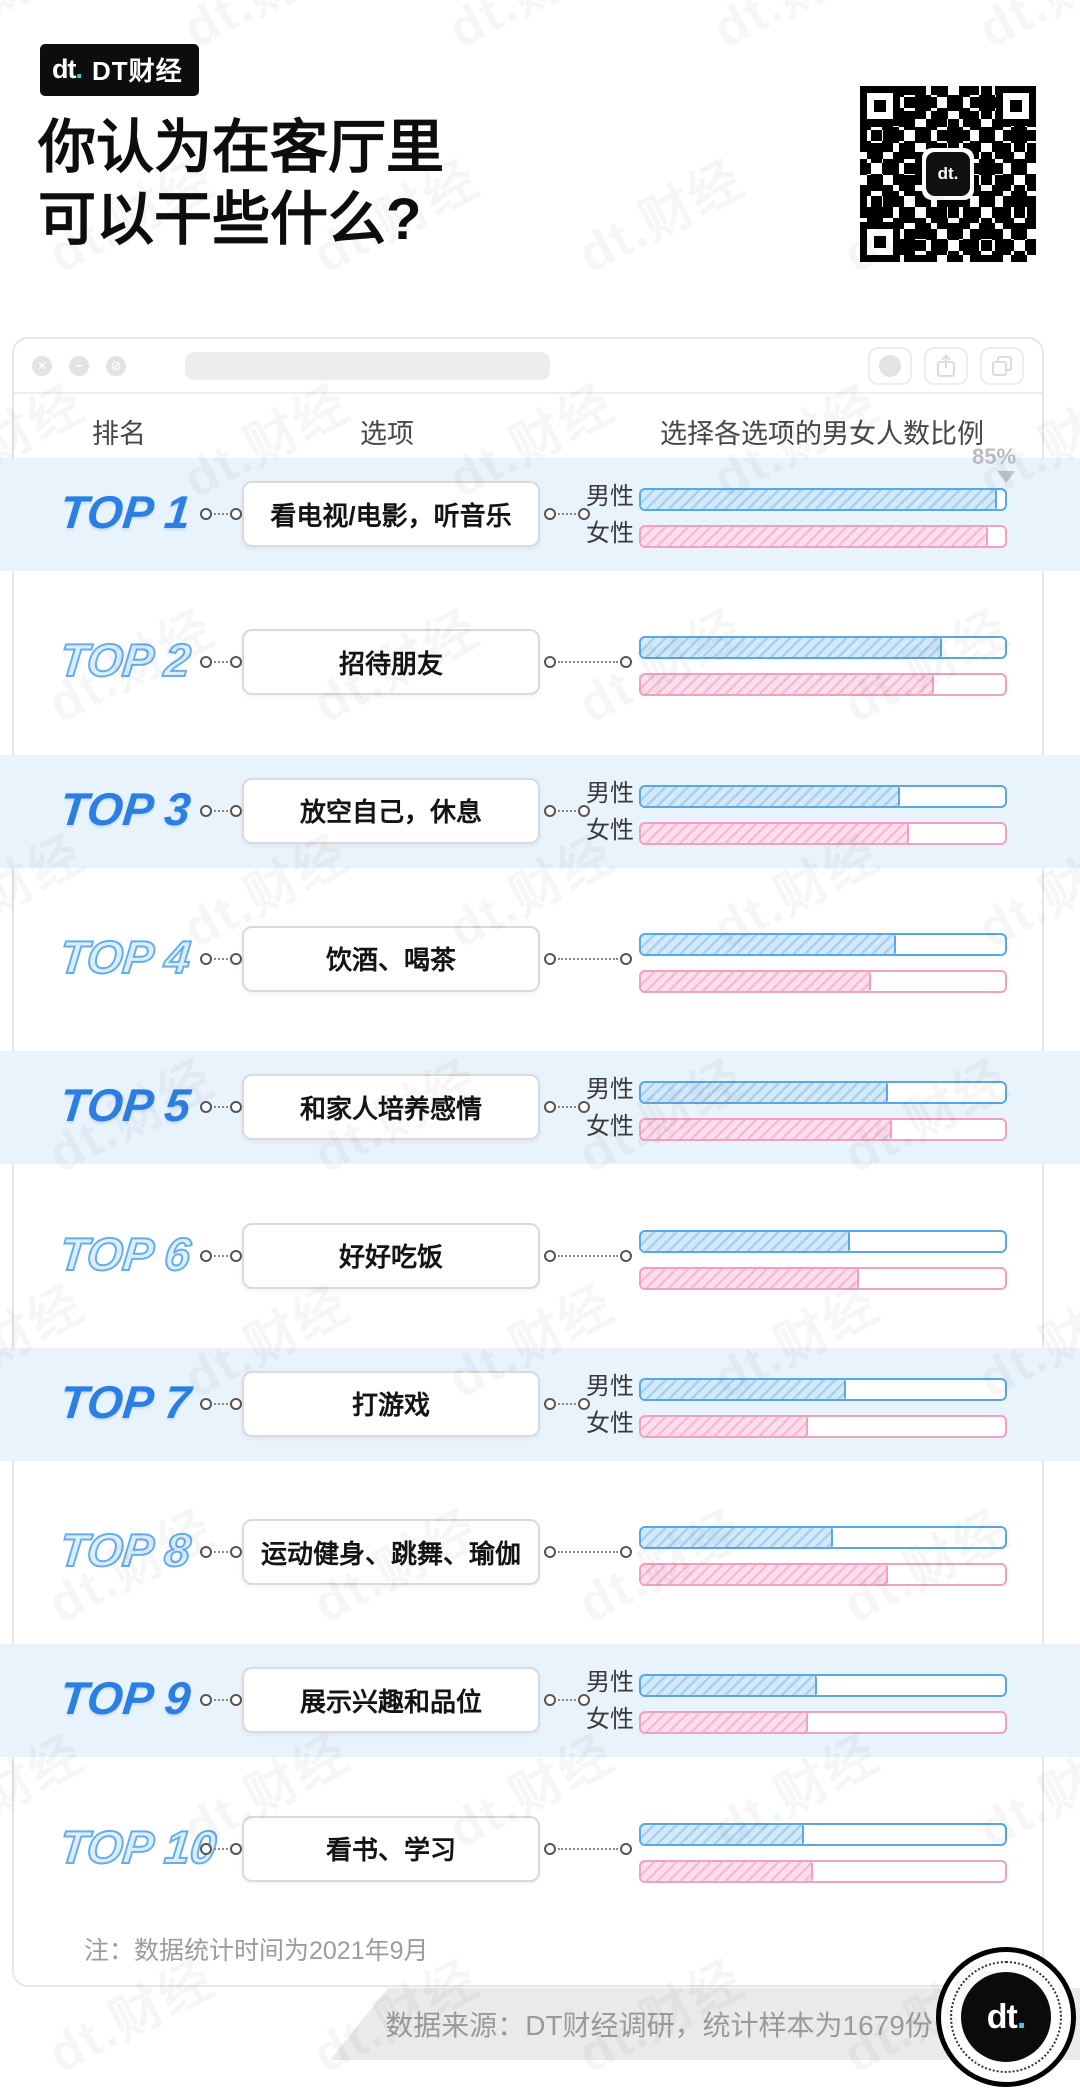 This screenshot has height=2095, width=1080. I want to click on table-row: TOP 7 打游戏 男性 女性, so click(540, 1404).